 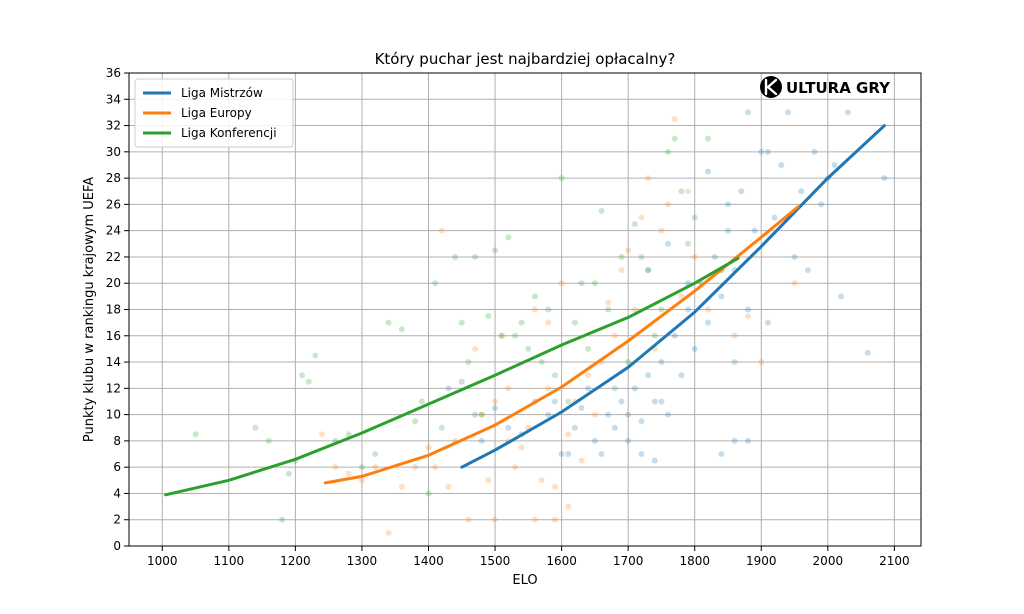 I want to click on logo: ULTURA GRY, so click(x=825, y=87).